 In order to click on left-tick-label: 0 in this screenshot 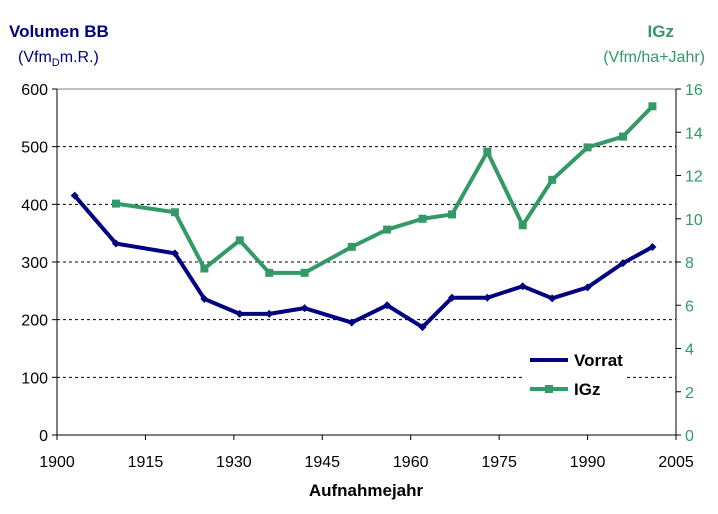, I will do `click(43, 436)`.